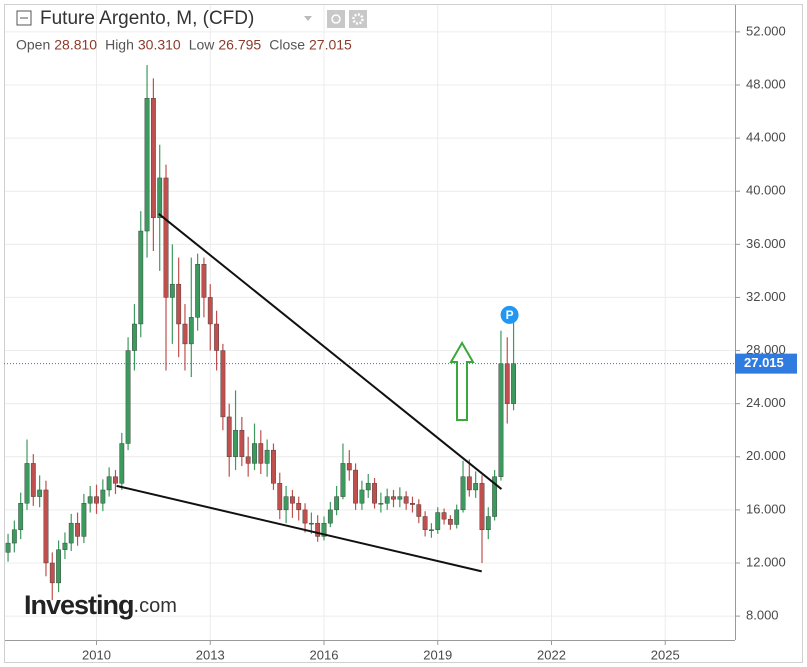 The image size is (807, 667). What do you see at coordinates (766, 30) in the screenshot?
I see `y-tick-label: 52.000` at bounding box center [766, 30].